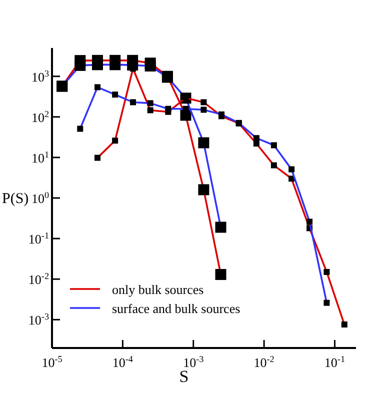  What do you see at coordinates (158, 289) in the screenshot?
I see `legend-label: only bulk sources` at bounding box center [158, 289].